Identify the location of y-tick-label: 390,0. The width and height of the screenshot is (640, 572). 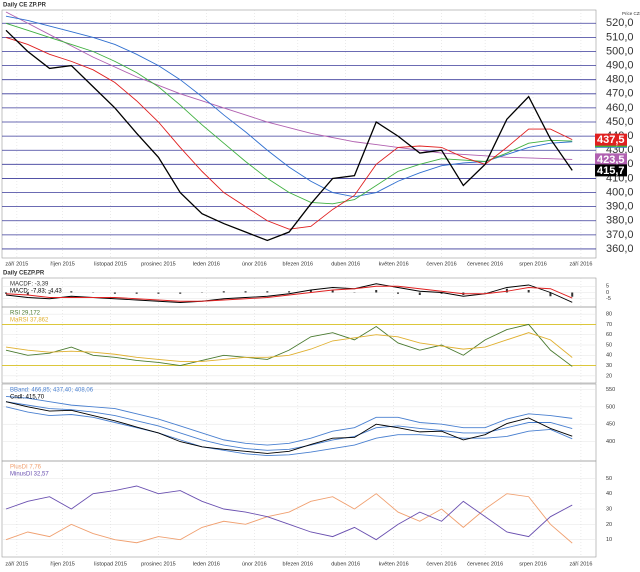
(620, 207).